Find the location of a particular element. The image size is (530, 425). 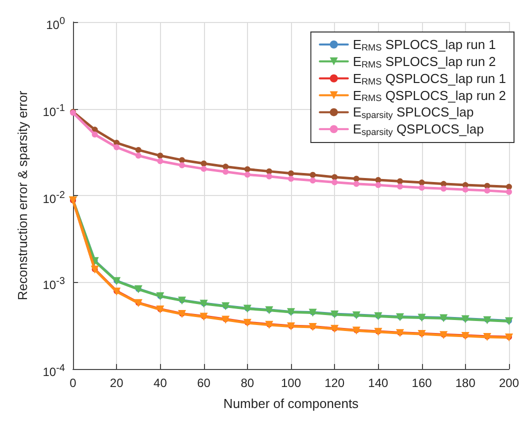

x-tick-label: 20 is located at coordinates (117, 383).